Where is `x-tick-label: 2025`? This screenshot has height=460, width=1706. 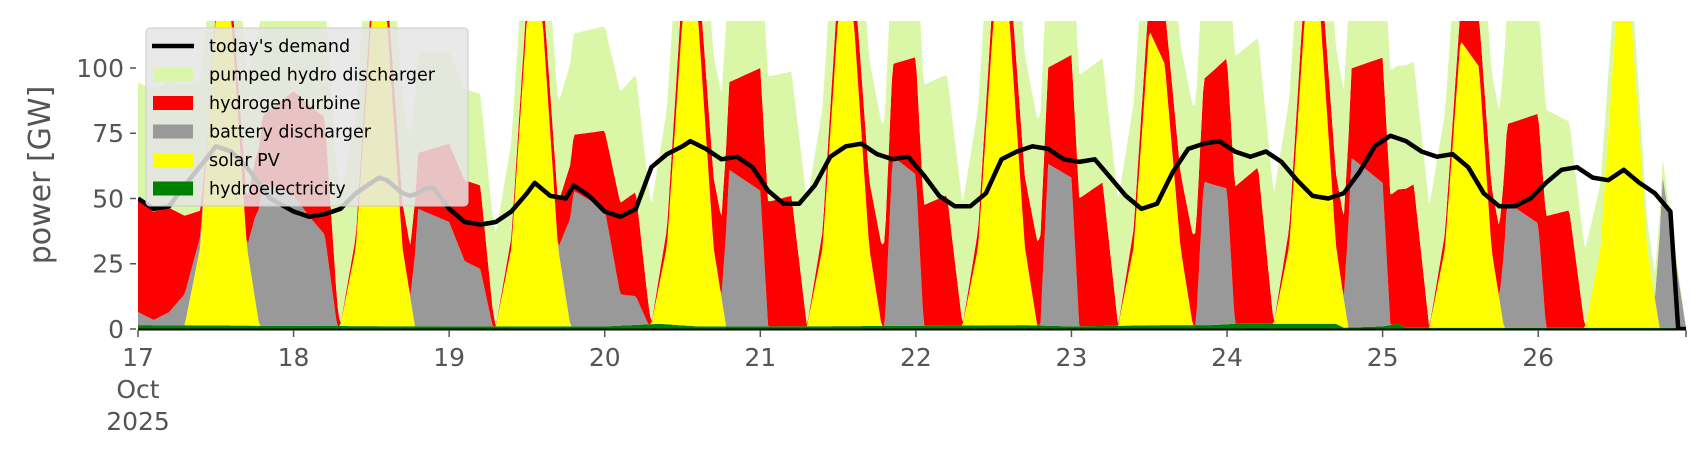 x-tick-label: 2025 is located at coordinates (138, 421).